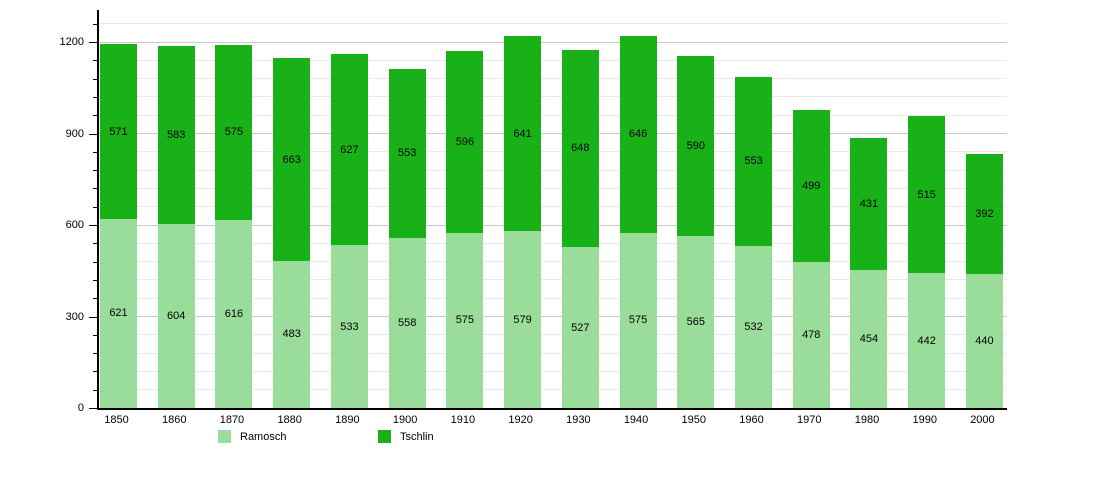 The width and height of the screenshot is (1100, 500). Describe the element at coordinates (74, 133) in the screenshot. I see `y-tick-label-900: 900` at that location.